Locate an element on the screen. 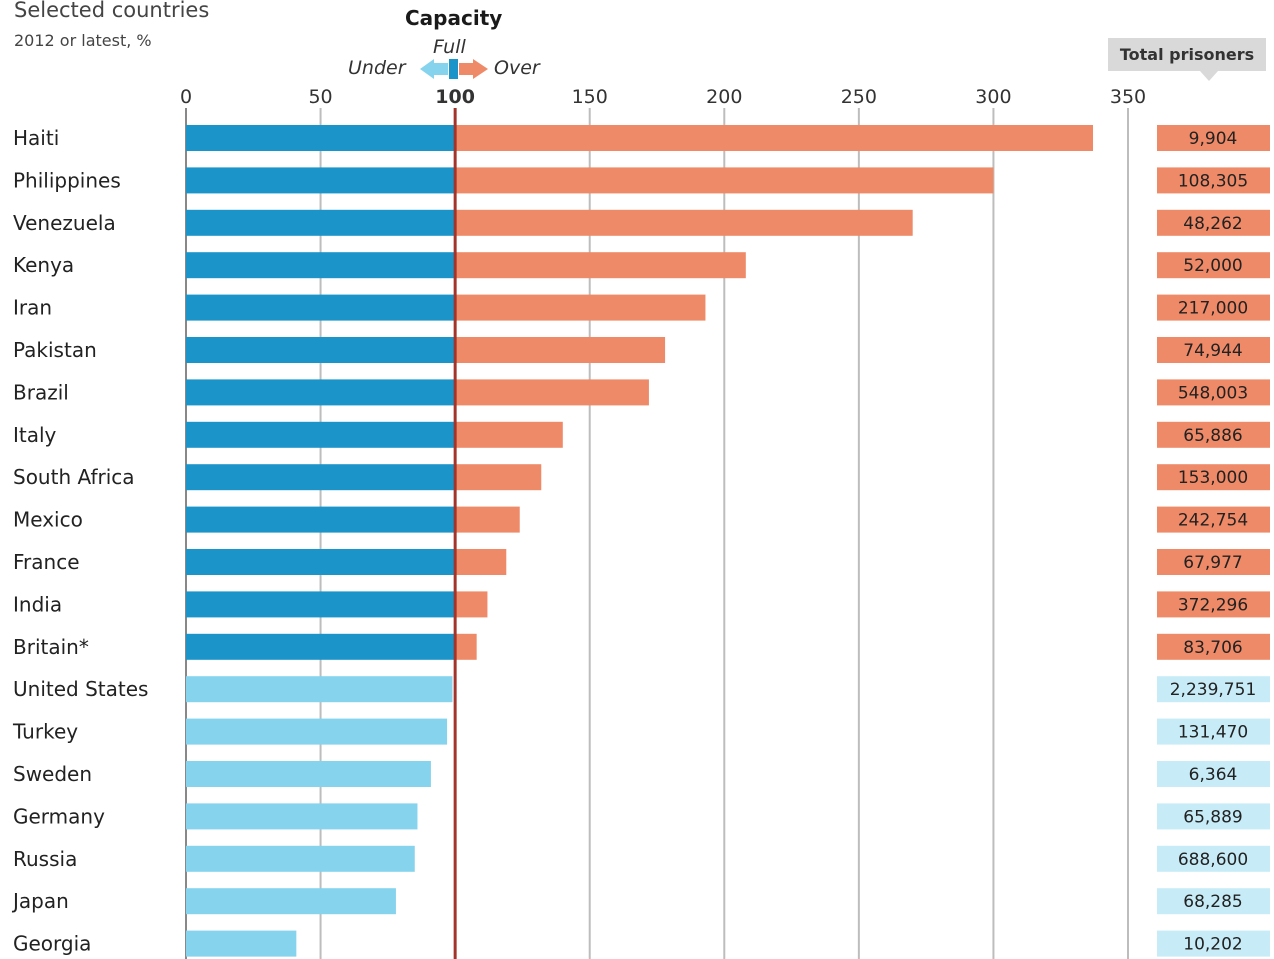 Image resolution: width=1274 pixels, height=959 pixels. category-label: France is located at coordinates (46, 562).